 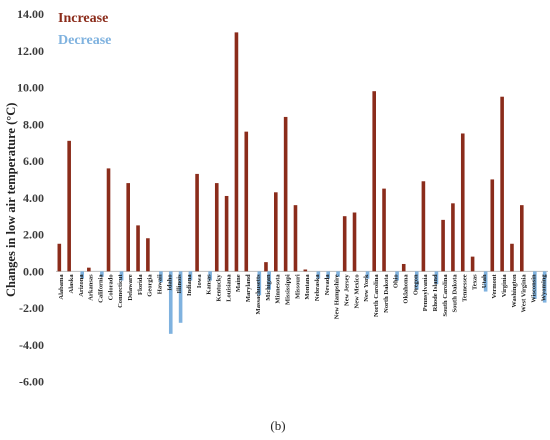 I want to click on y-tick-label: 4.00, so click(x=33, y=198).